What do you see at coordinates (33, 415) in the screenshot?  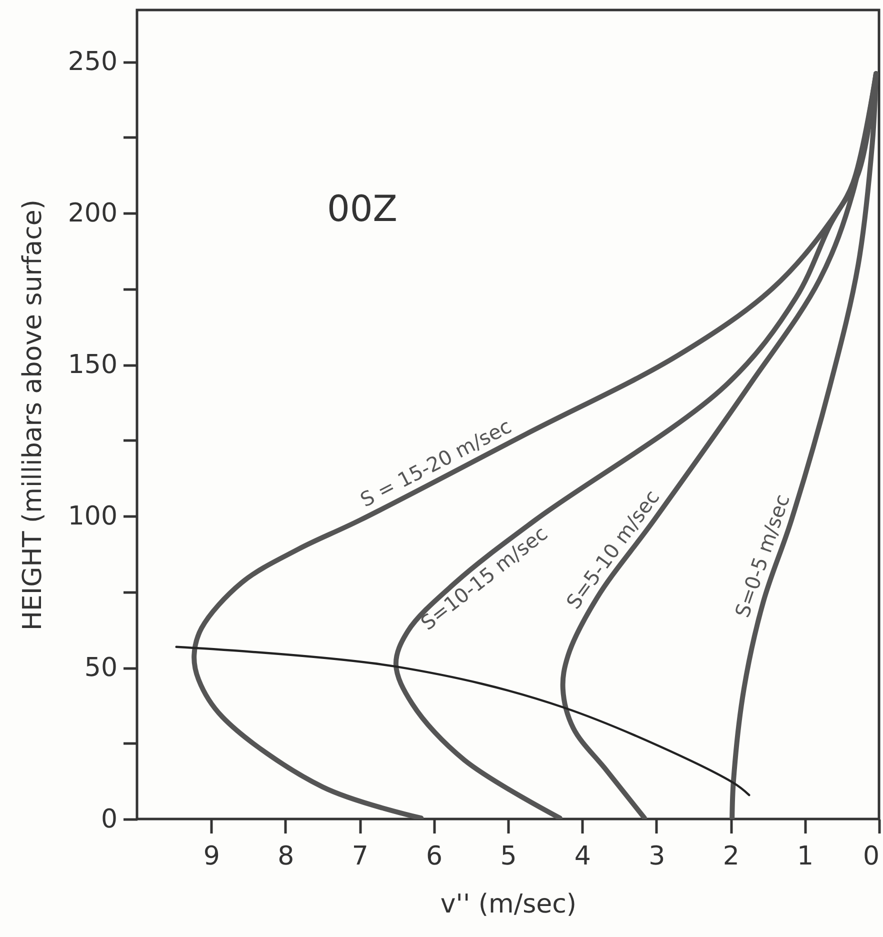 I see `y-axis-title: HEIGHT (millibars above surface)` at bounding box center [33, 415].